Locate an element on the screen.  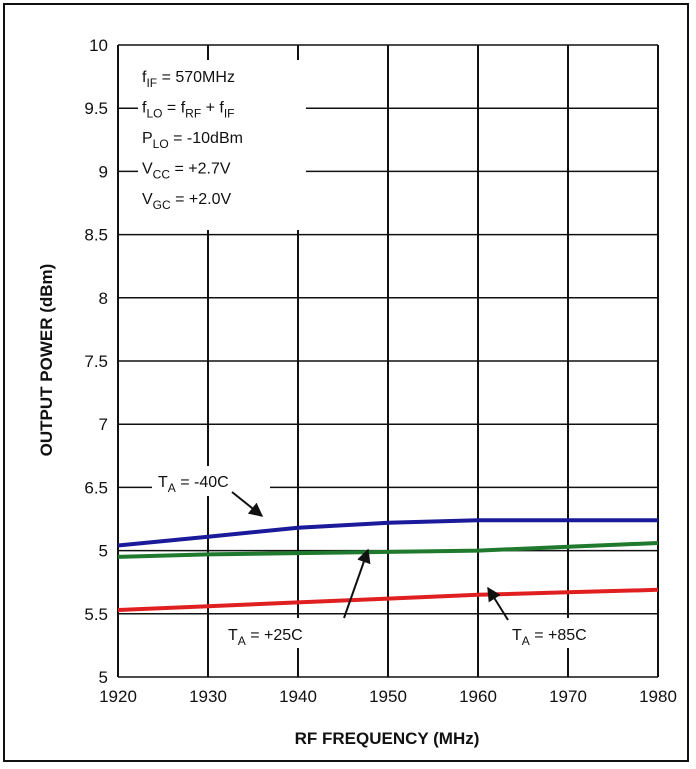
x-tick-label: 1950 is located at coordinates (388, 696).